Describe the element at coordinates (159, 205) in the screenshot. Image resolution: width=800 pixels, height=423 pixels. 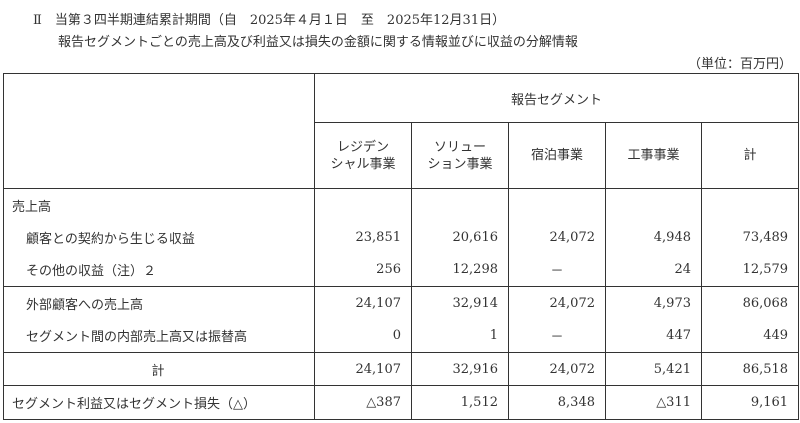
I see `section-label: 売上高` at that location.